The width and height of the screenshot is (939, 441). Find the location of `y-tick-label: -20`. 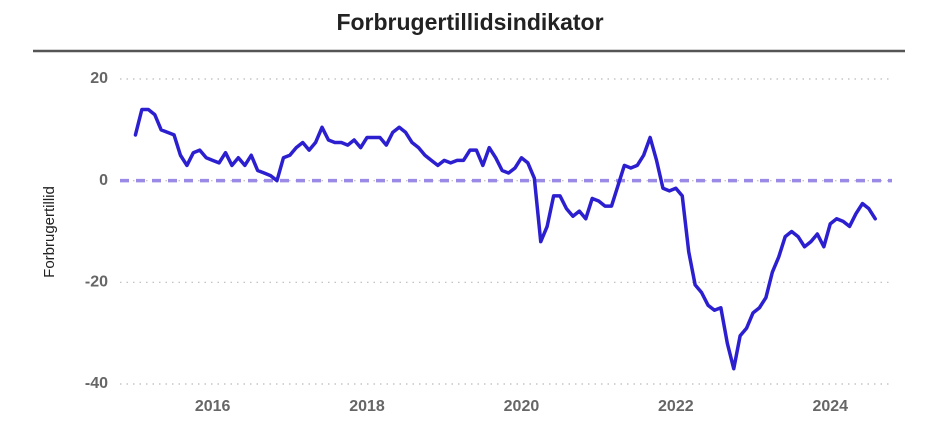

y-tick-label: -20 is located at coordinates (96, 282).